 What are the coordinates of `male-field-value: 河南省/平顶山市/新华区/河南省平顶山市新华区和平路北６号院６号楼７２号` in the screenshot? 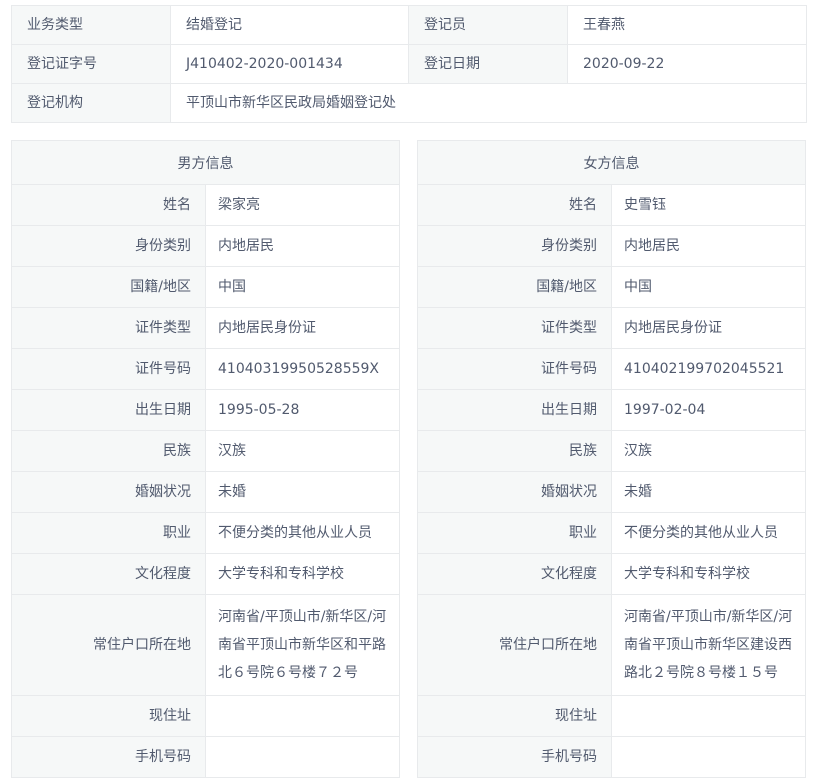 It's located at (302, 645).